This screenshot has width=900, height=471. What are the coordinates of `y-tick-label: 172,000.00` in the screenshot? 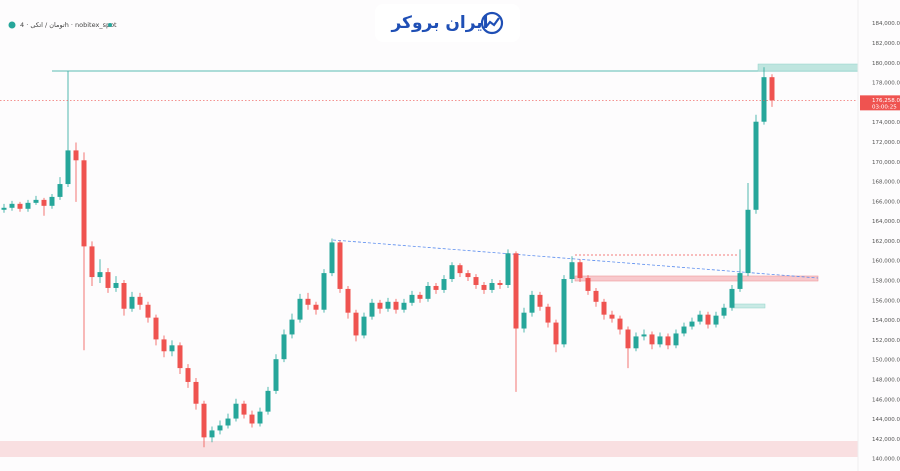 It's located at (886, 143).